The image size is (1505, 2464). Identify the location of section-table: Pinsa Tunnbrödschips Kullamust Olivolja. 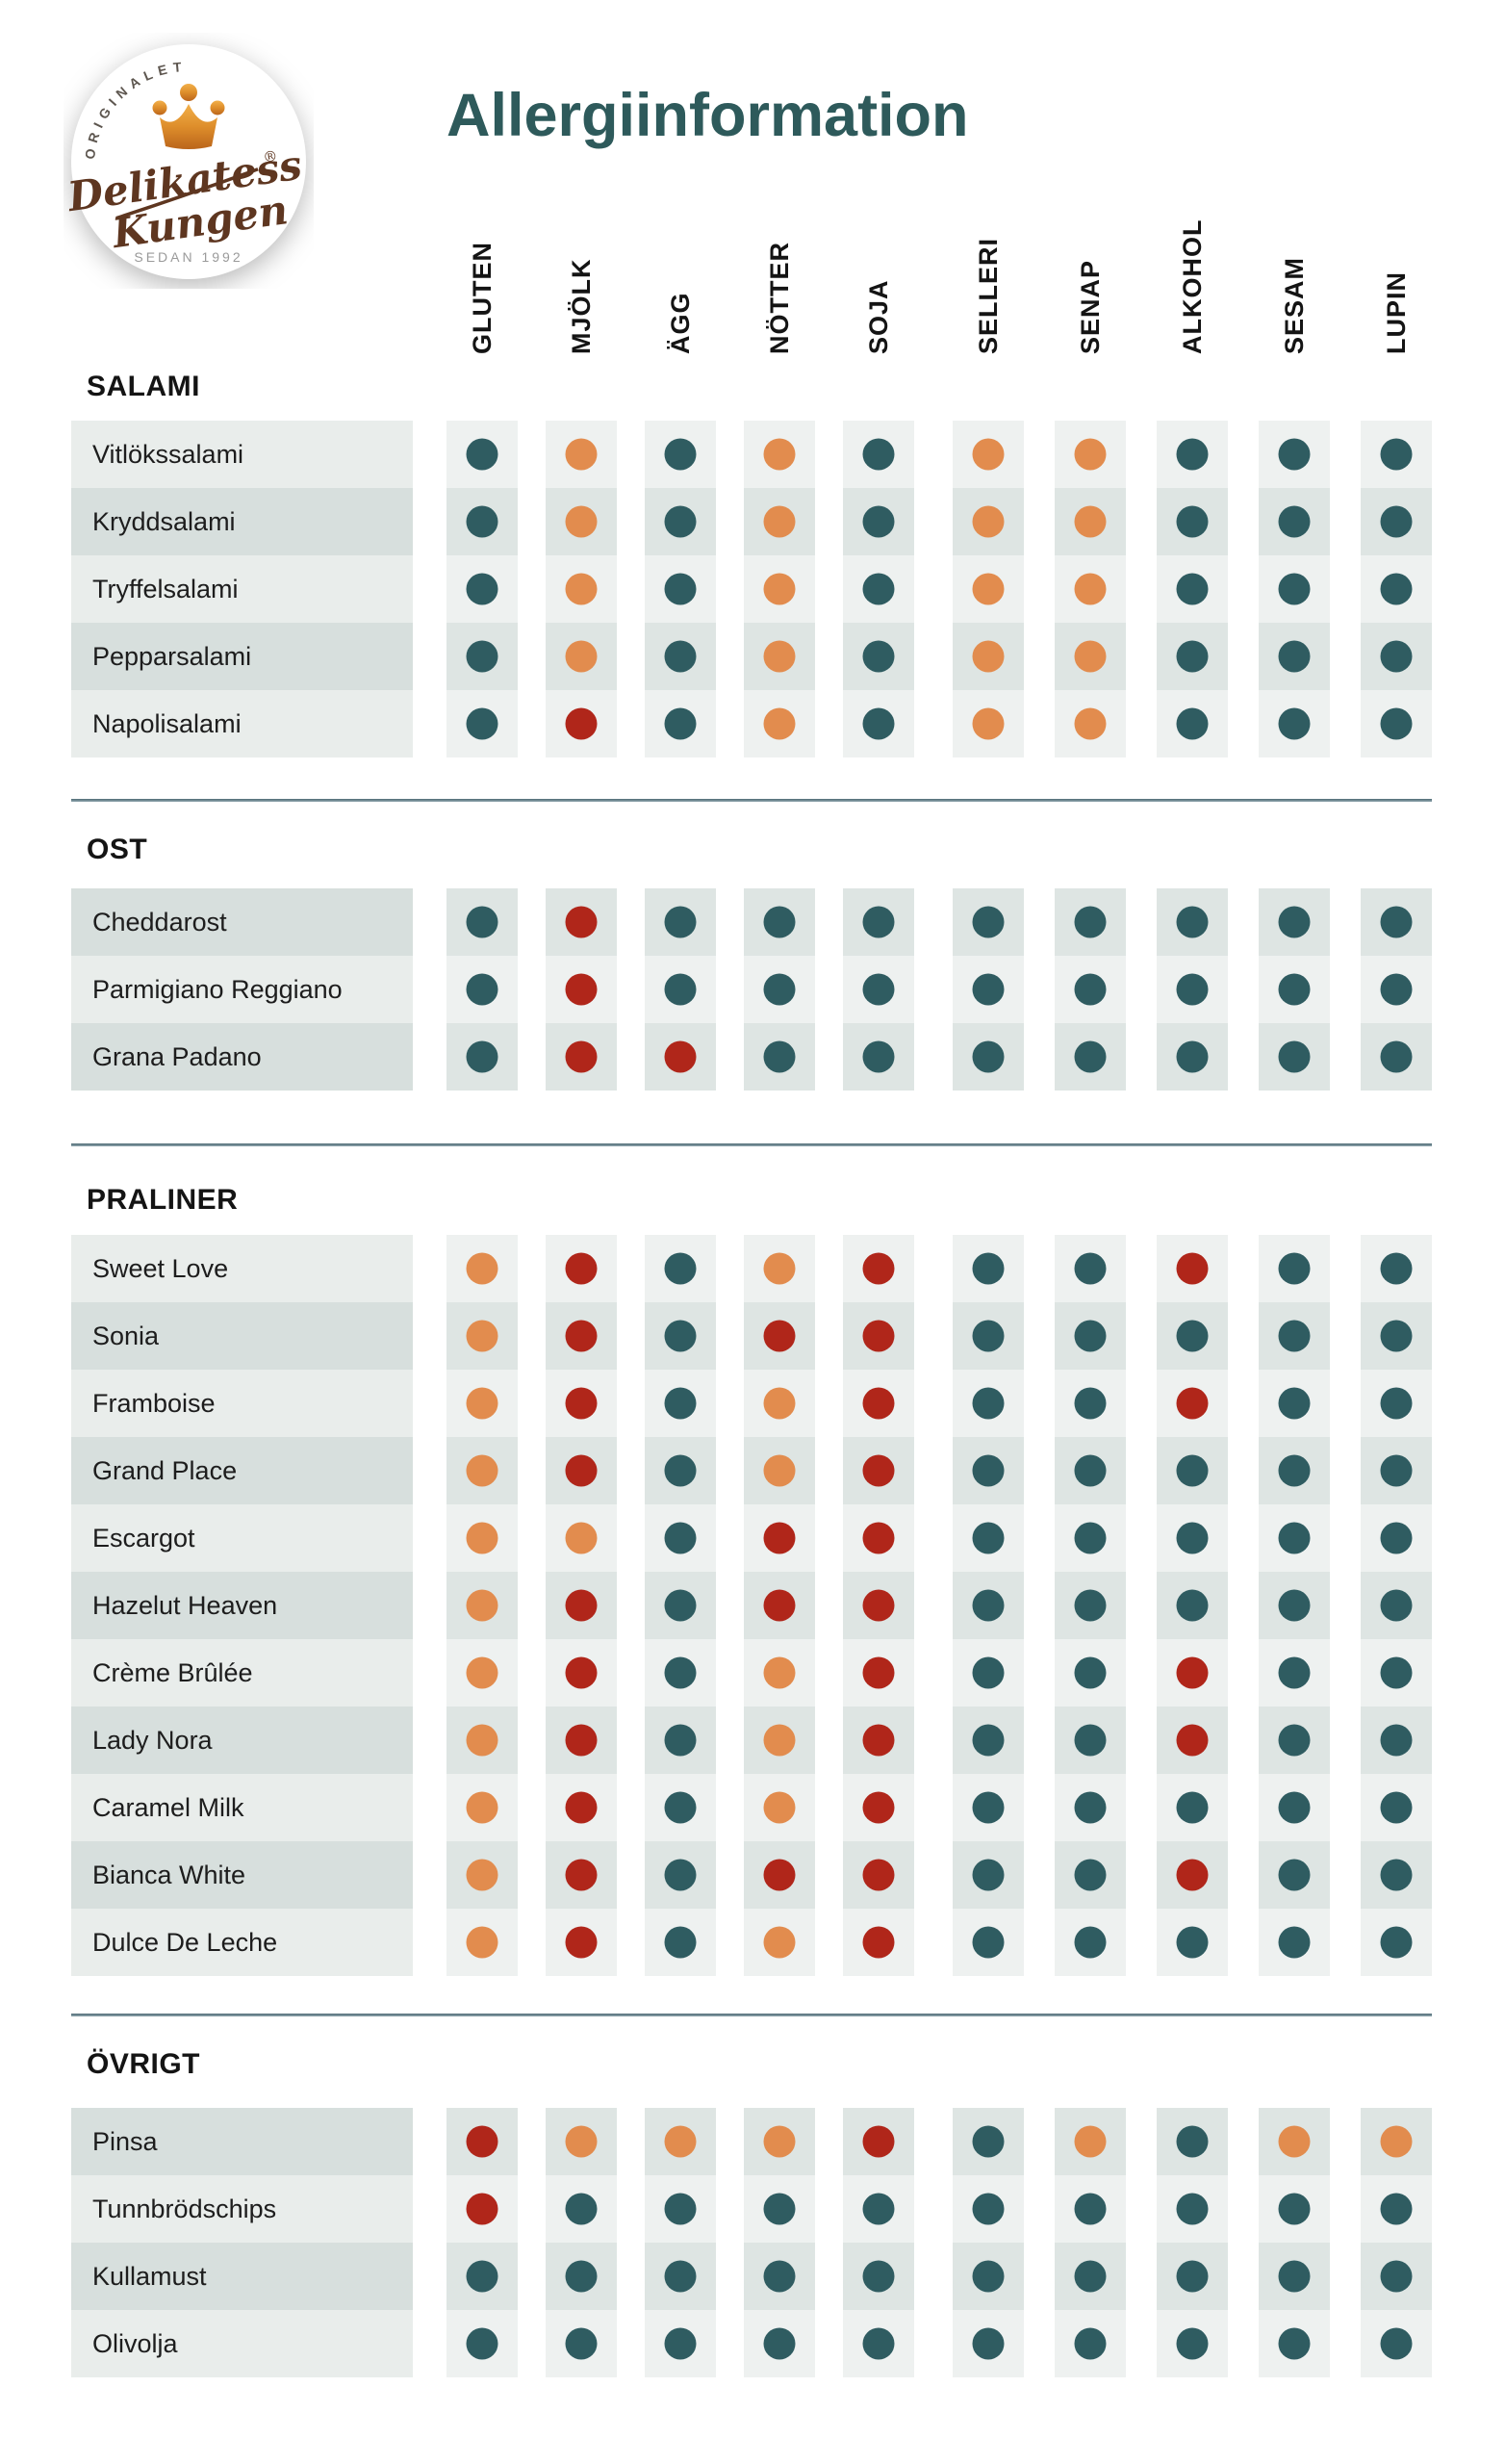
(751, 2242).